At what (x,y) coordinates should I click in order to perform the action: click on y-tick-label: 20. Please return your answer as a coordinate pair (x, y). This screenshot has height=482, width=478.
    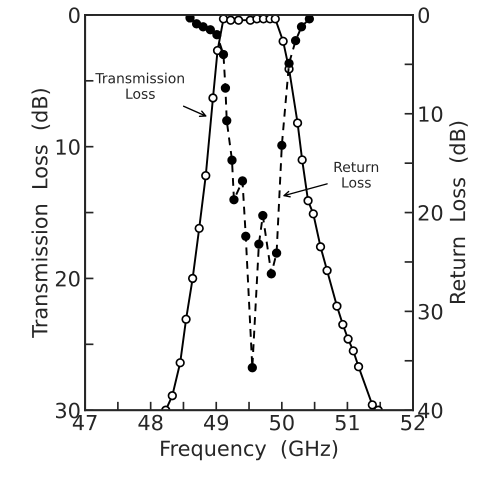
    Looking at the image, I should click on (68, 278).